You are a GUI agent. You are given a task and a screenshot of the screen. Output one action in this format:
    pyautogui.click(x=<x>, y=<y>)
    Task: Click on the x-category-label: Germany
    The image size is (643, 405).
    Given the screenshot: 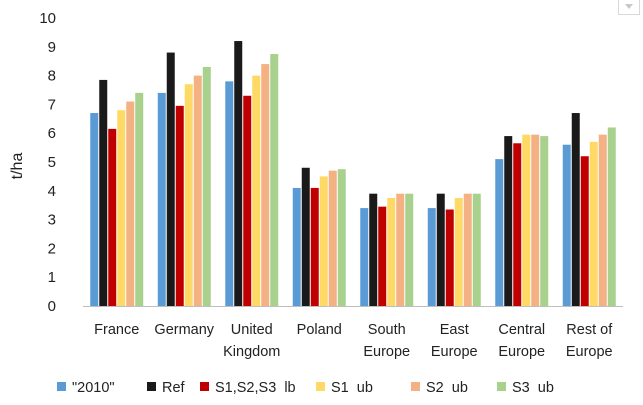 What is the action you would take?
    pyautogui.click(x=184, y=330)
    